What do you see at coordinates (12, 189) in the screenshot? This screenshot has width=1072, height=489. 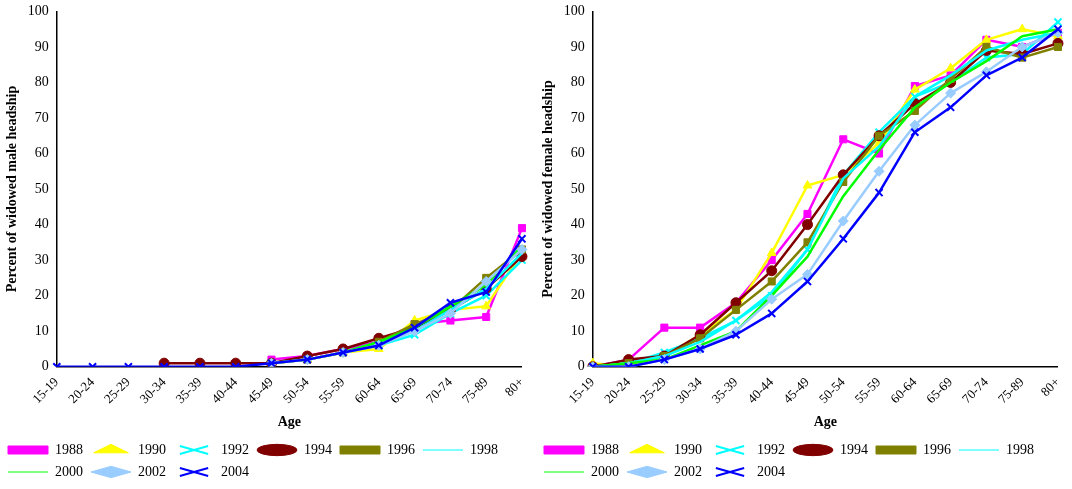 I see `y-axis-title: Percent of widowed male headship` at bounding box center [12, 189].